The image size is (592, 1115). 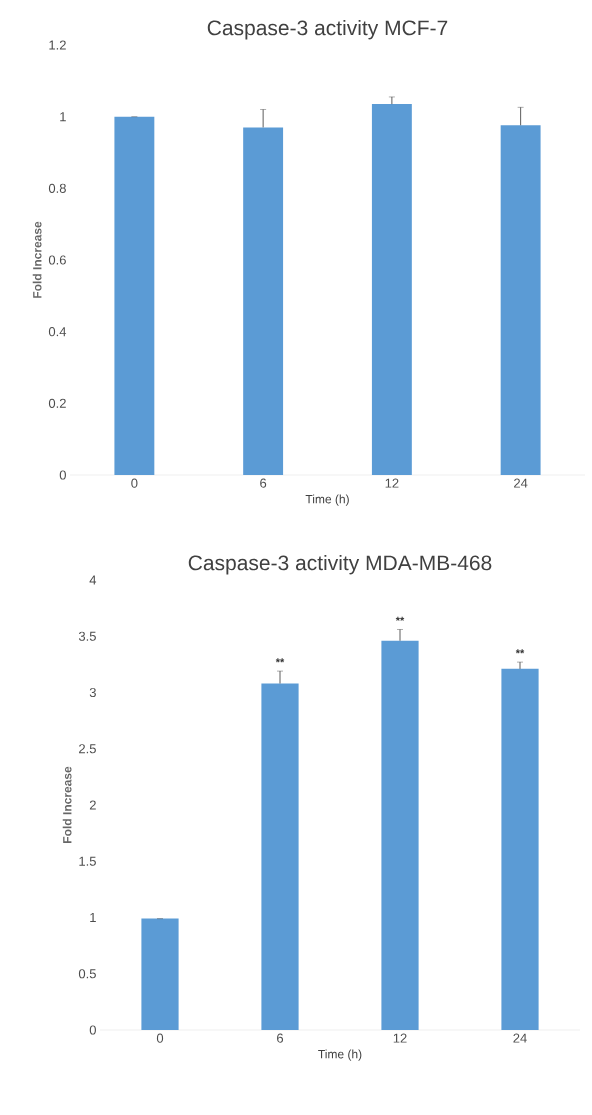 What do you see at coordinates (92, 805) in the screenshot?
I see `y-tick-label: 2` at bounding box center [92, 805].